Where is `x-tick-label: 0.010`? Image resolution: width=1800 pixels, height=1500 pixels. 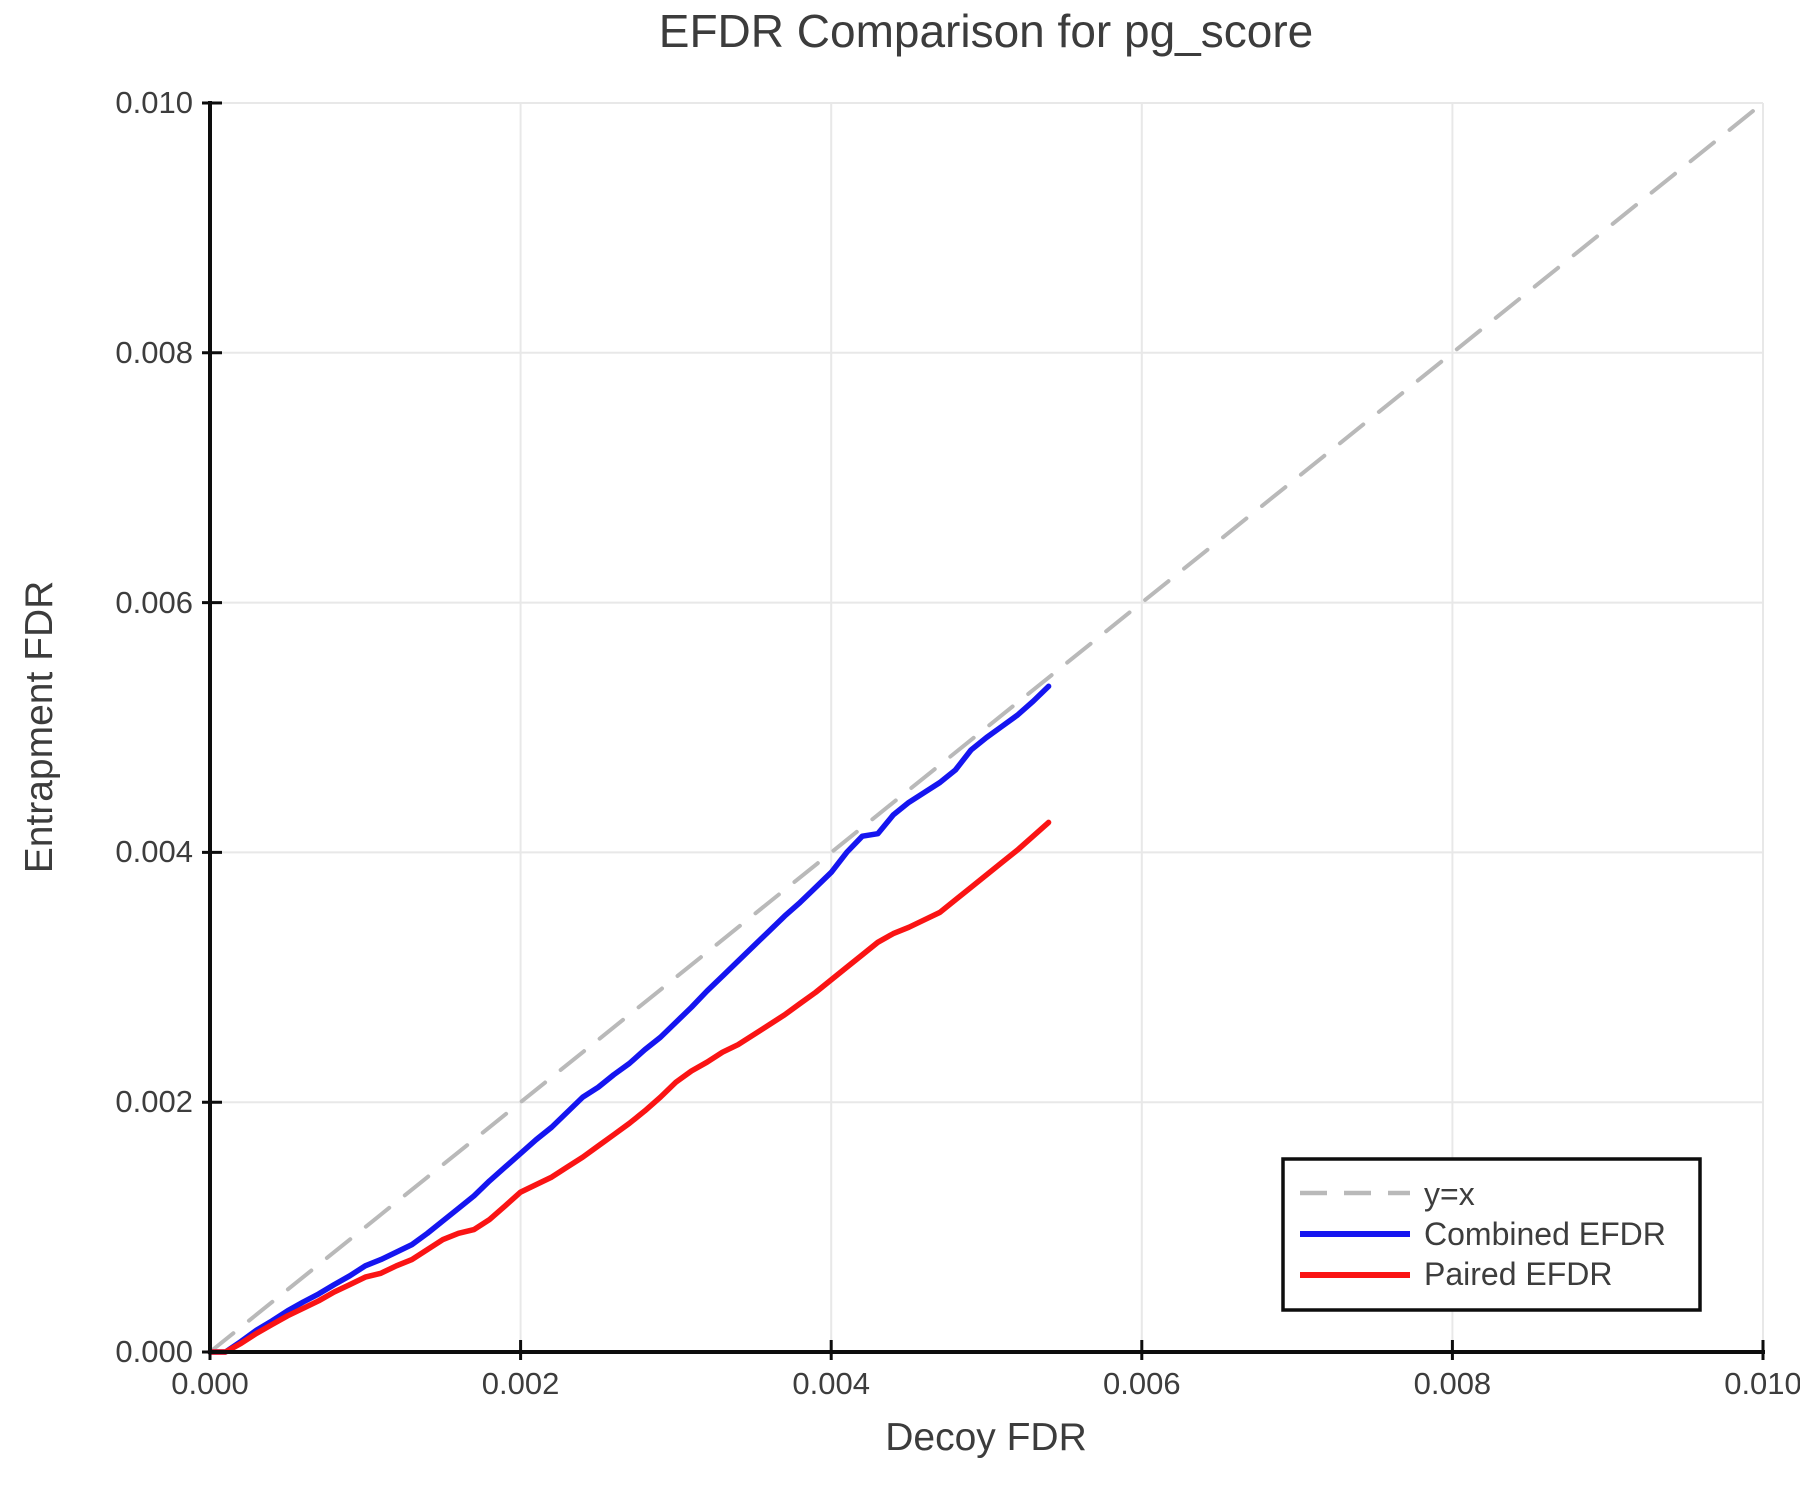 x-tick-label: 0.010 is located at coordinates (1762, 1383).